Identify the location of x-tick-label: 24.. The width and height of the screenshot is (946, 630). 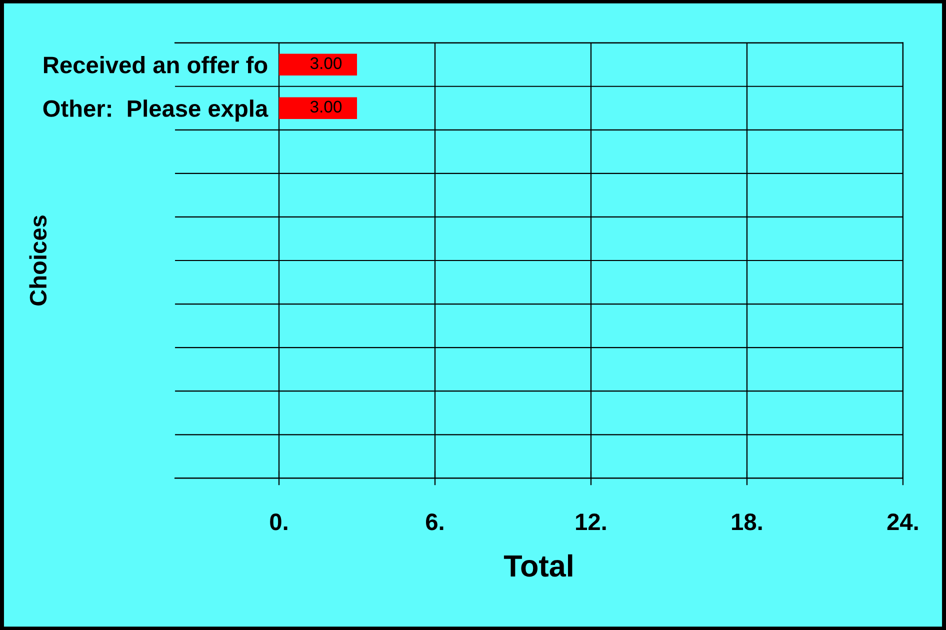
(902, 522).